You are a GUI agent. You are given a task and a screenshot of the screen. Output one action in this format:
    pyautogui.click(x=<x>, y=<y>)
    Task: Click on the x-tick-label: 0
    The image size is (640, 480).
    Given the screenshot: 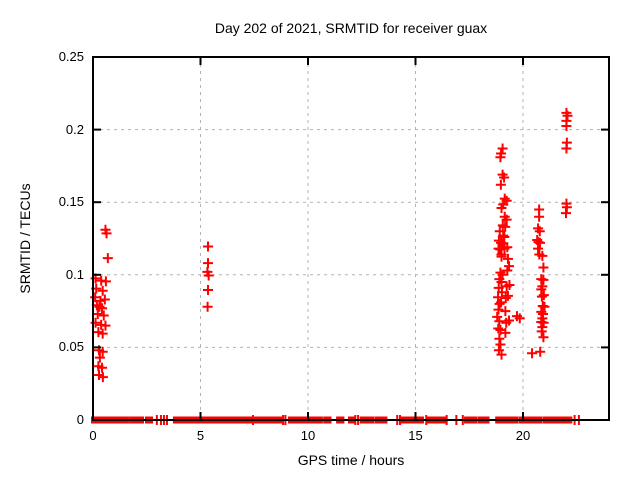 What is the action you would take?
    pyautogui.click(x=93, y=435)
    